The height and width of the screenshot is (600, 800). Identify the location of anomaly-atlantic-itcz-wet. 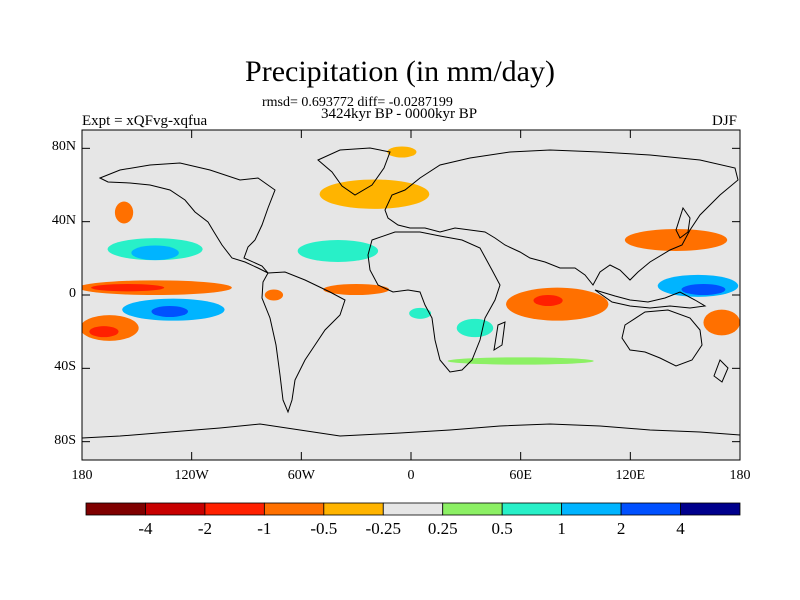
(356, 289).